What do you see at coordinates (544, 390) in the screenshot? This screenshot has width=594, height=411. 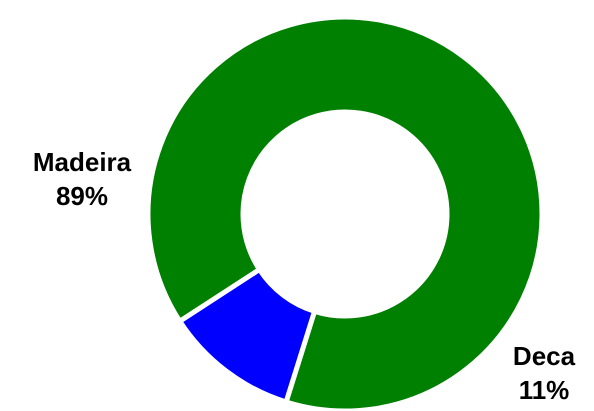 I see `slice-pct-deca: 11%` at bounding box center [544, 390].